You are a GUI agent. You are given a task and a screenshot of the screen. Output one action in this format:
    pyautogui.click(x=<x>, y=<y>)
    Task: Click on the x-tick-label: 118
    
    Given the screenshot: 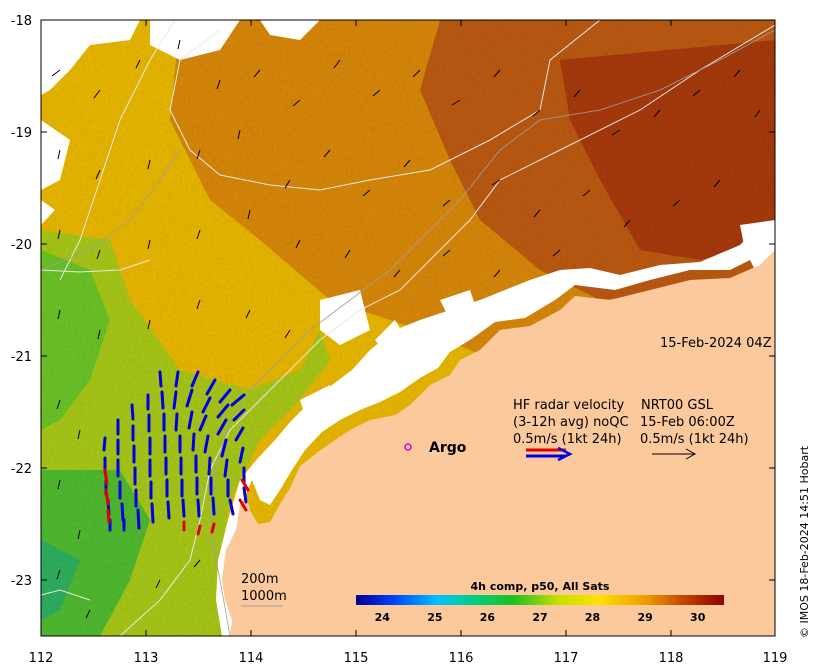 What is the action you would take?
    pyautogui.click(x=671, y=658)
    